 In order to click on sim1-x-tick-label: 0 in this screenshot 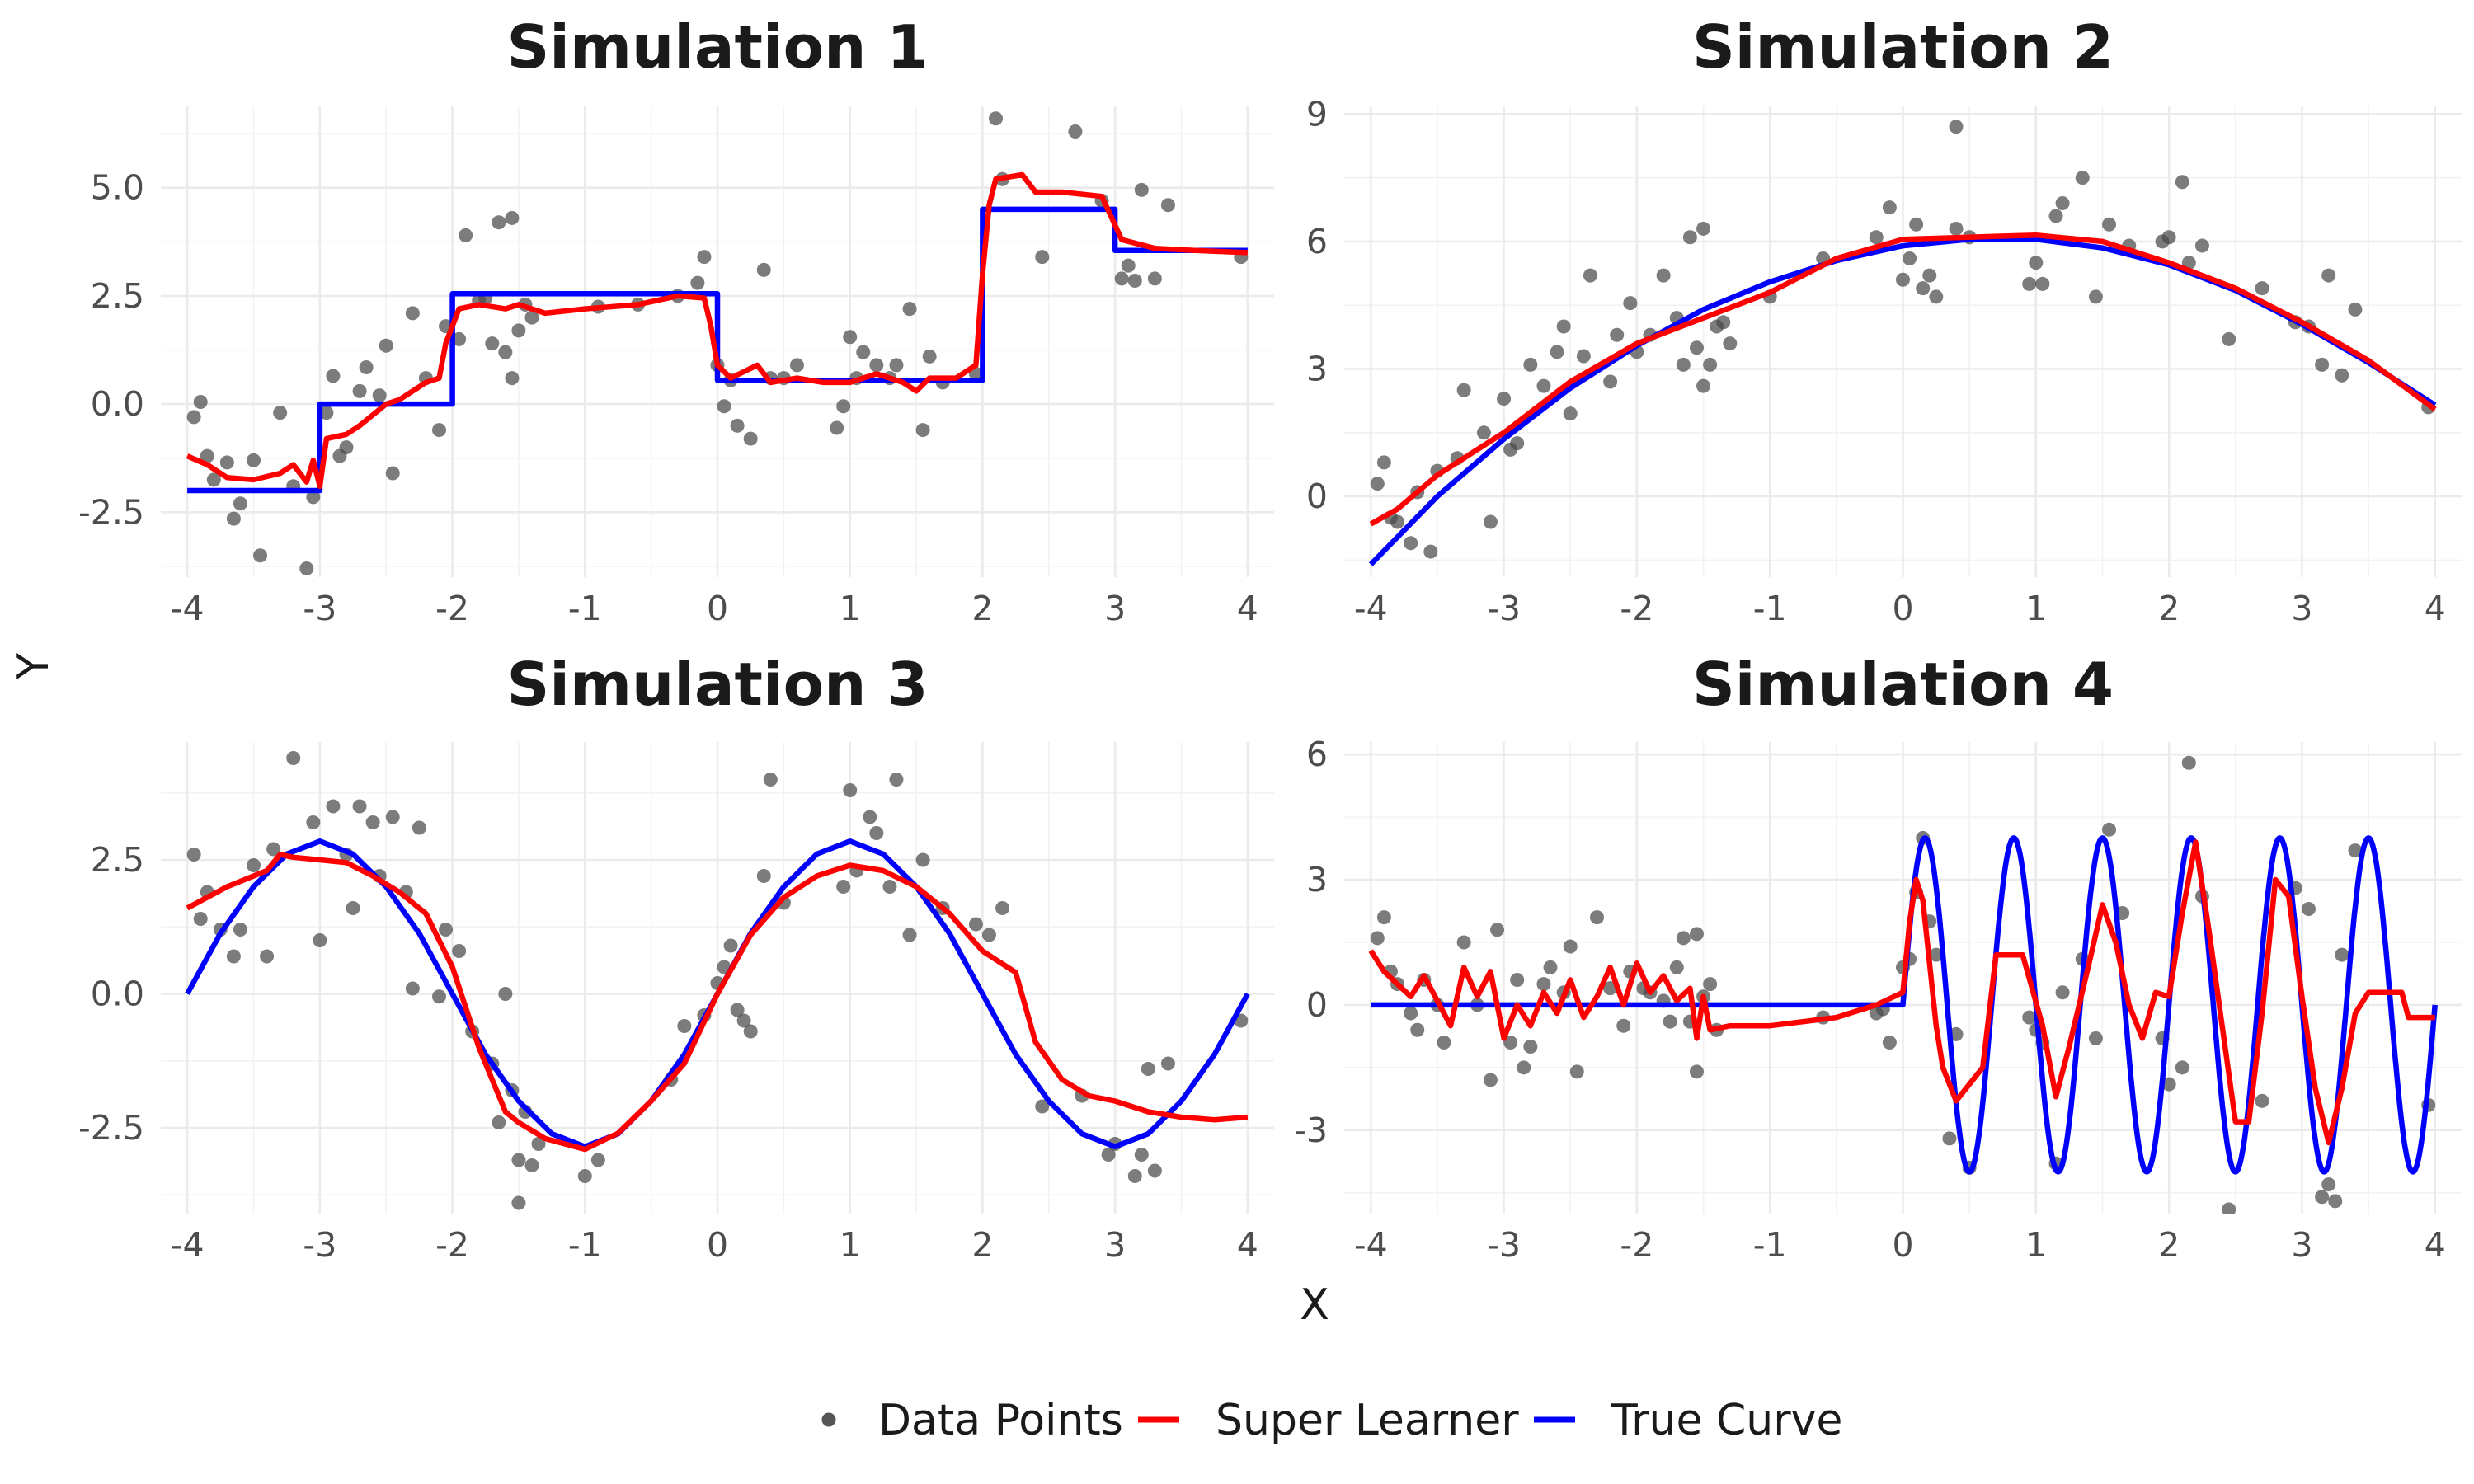, I will do `click(717, 608)`.